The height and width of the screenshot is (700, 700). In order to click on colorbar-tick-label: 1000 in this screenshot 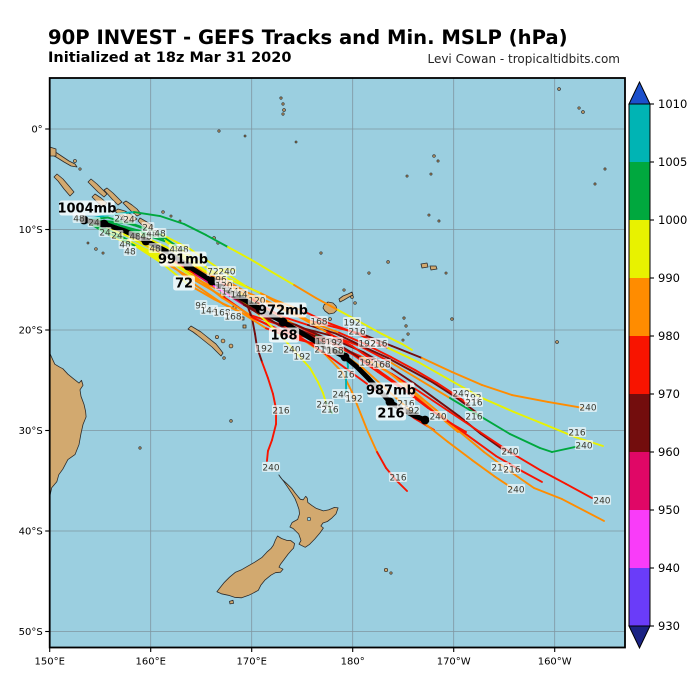, I will do `click(672, 220)`.